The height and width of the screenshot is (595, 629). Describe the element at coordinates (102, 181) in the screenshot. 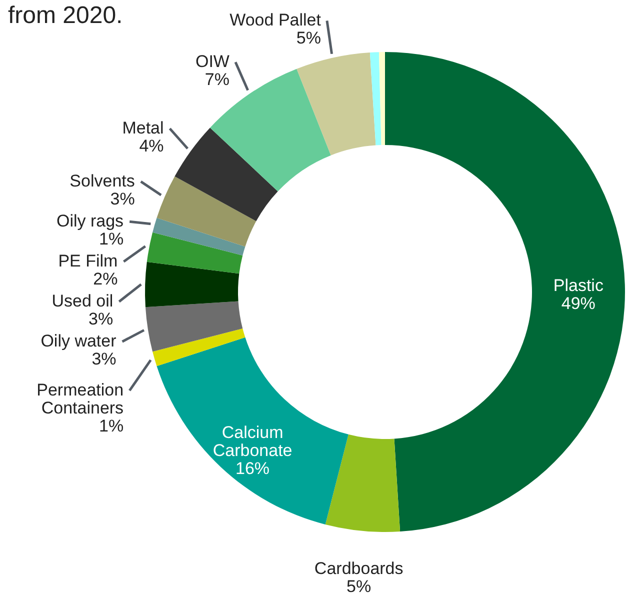

I see `slice-label: Solvents` at that location.